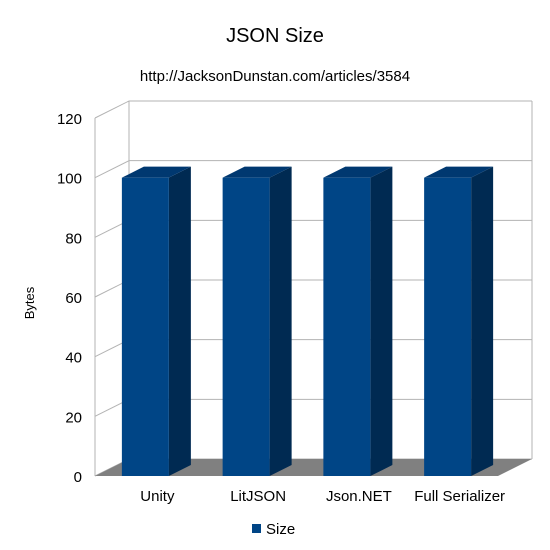  I want to click on x-tick-label: Json.NET, so click(359, 496).